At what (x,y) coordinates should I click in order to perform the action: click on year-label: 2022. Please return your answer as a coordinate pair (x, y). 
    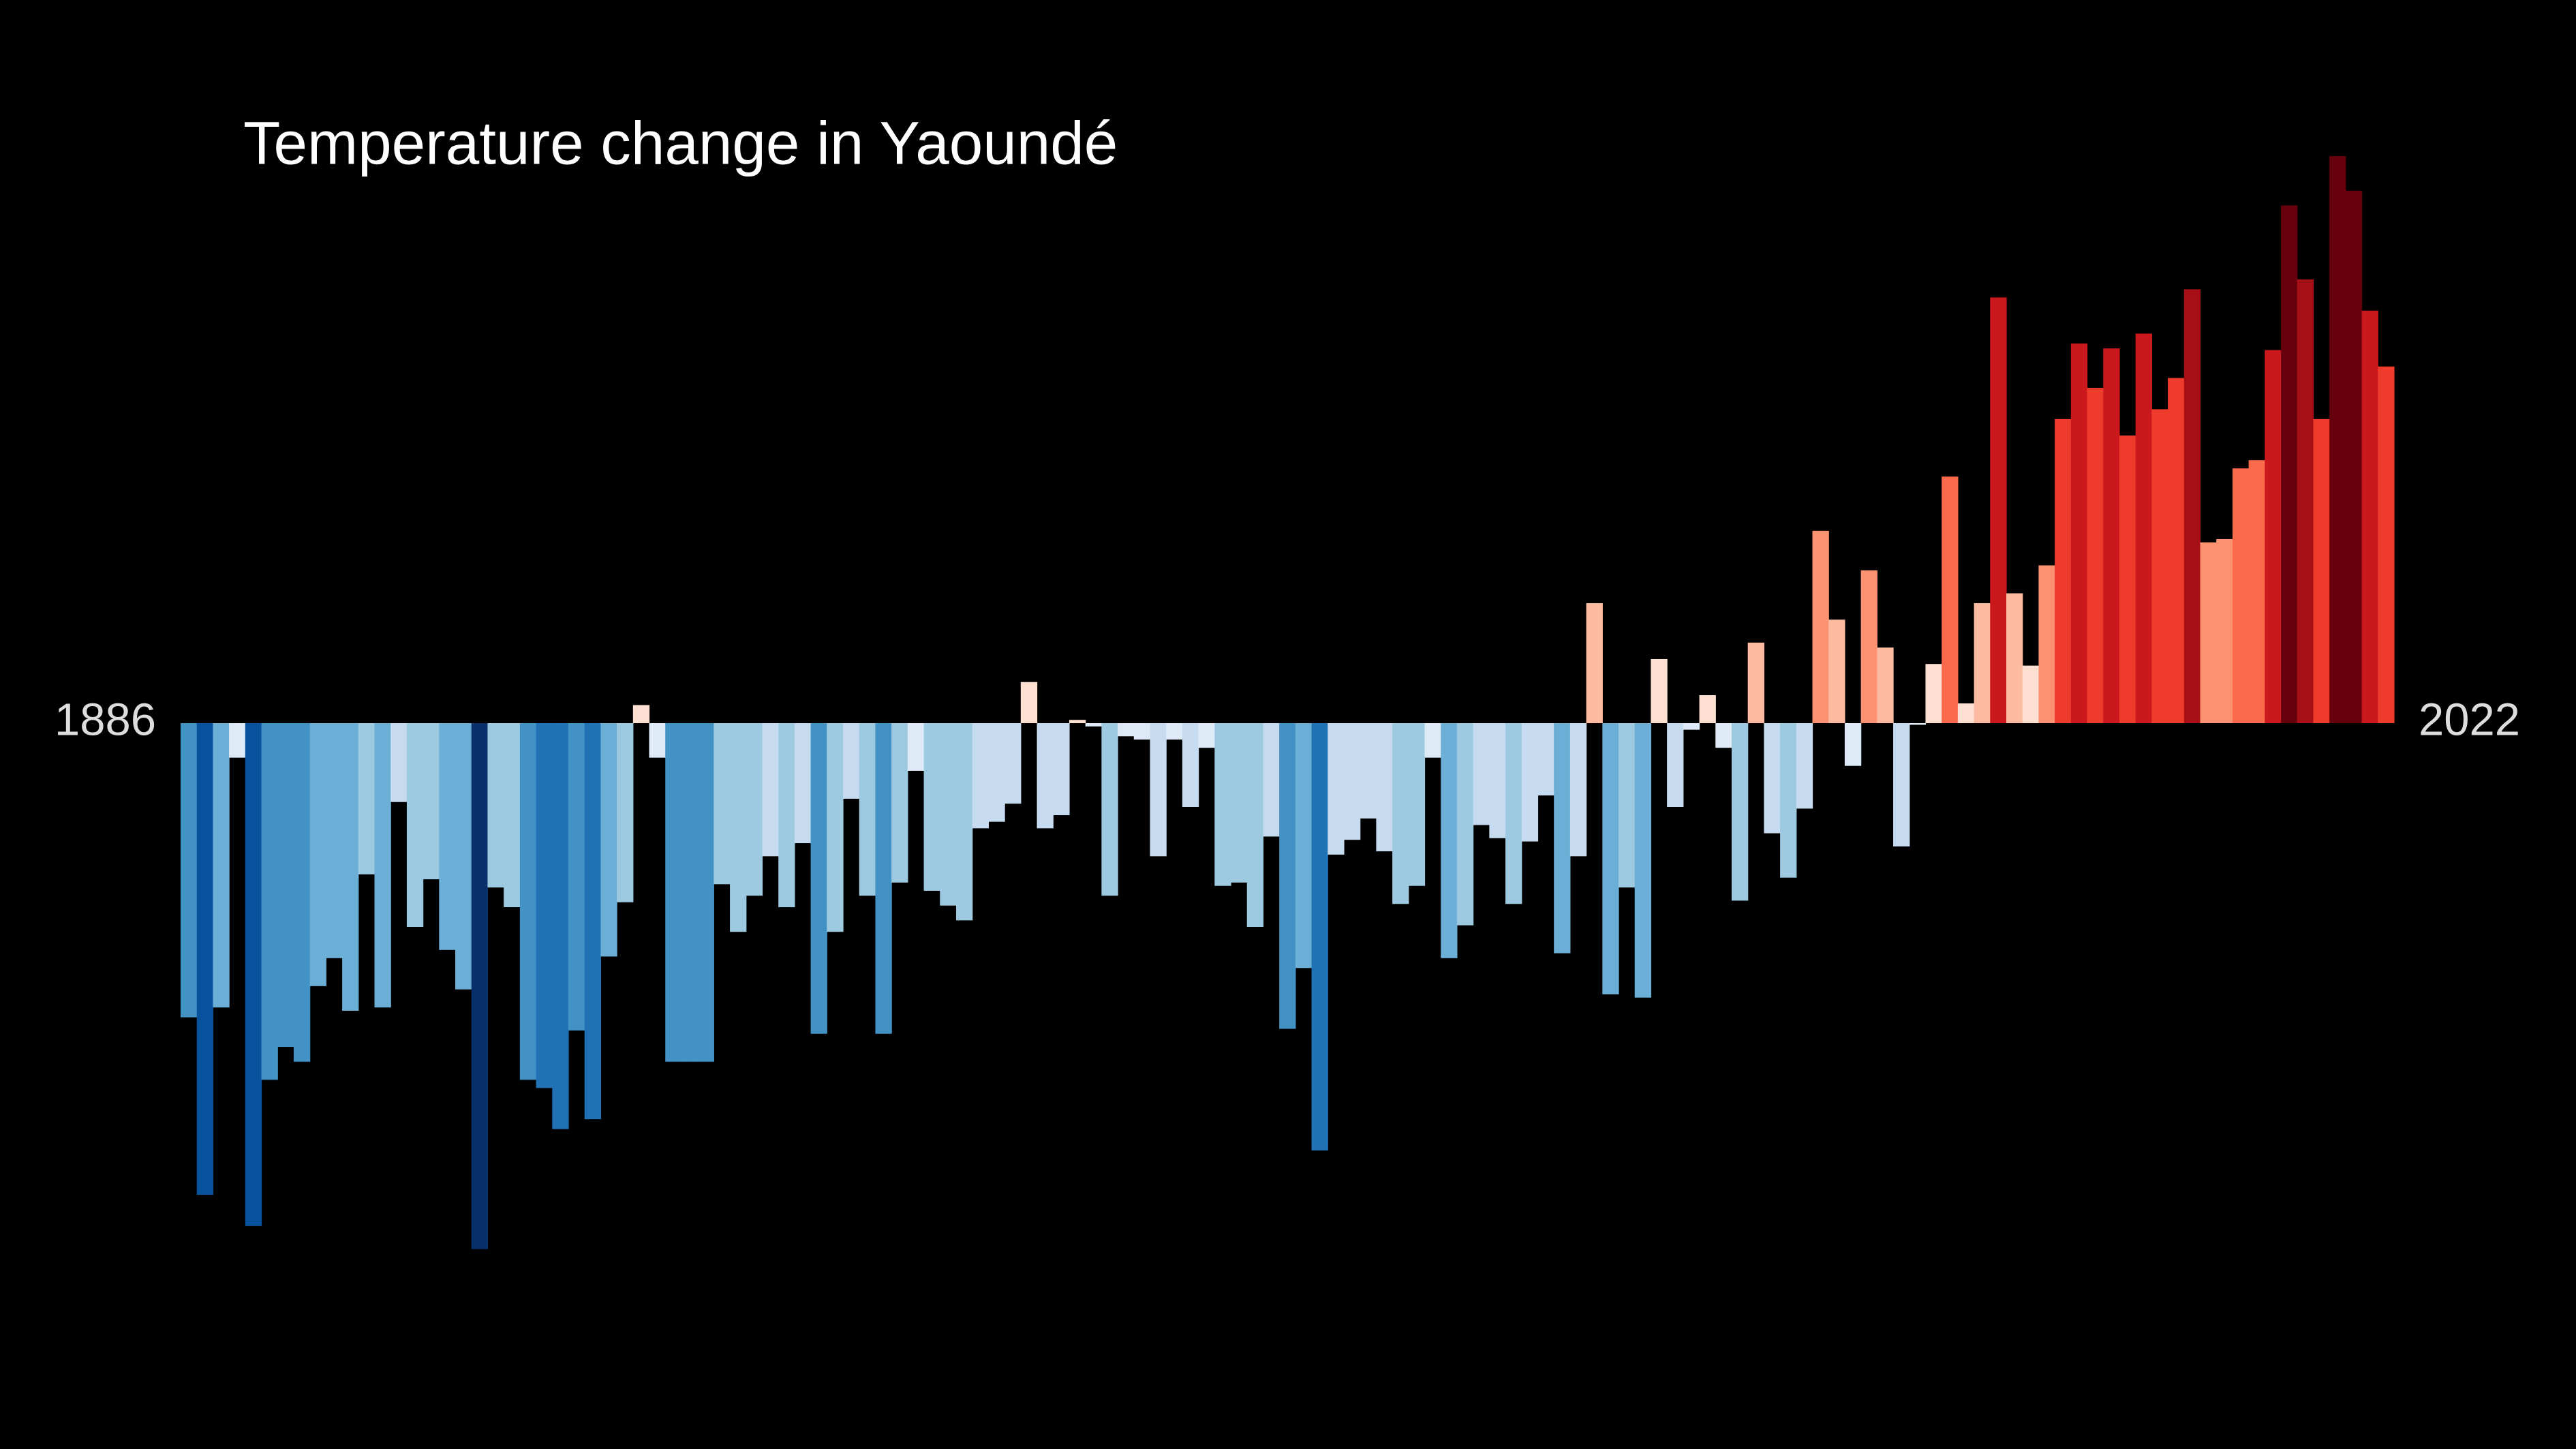
    Looking at the image, I should click on (2469, 721).